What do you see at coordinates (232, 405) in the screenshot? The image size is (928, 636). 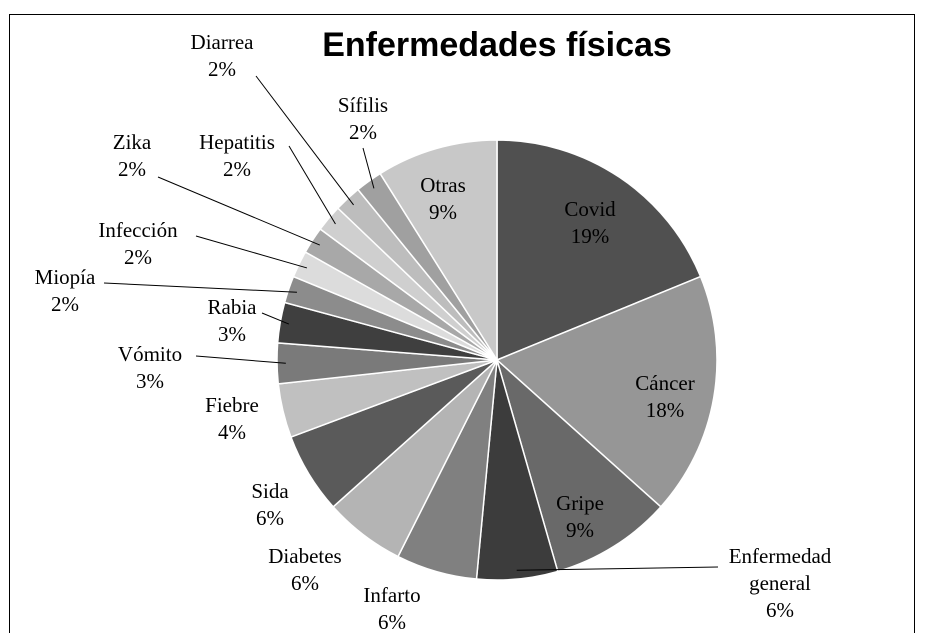 I see `category-label: Fiebre` at bounding box center [232, 405].